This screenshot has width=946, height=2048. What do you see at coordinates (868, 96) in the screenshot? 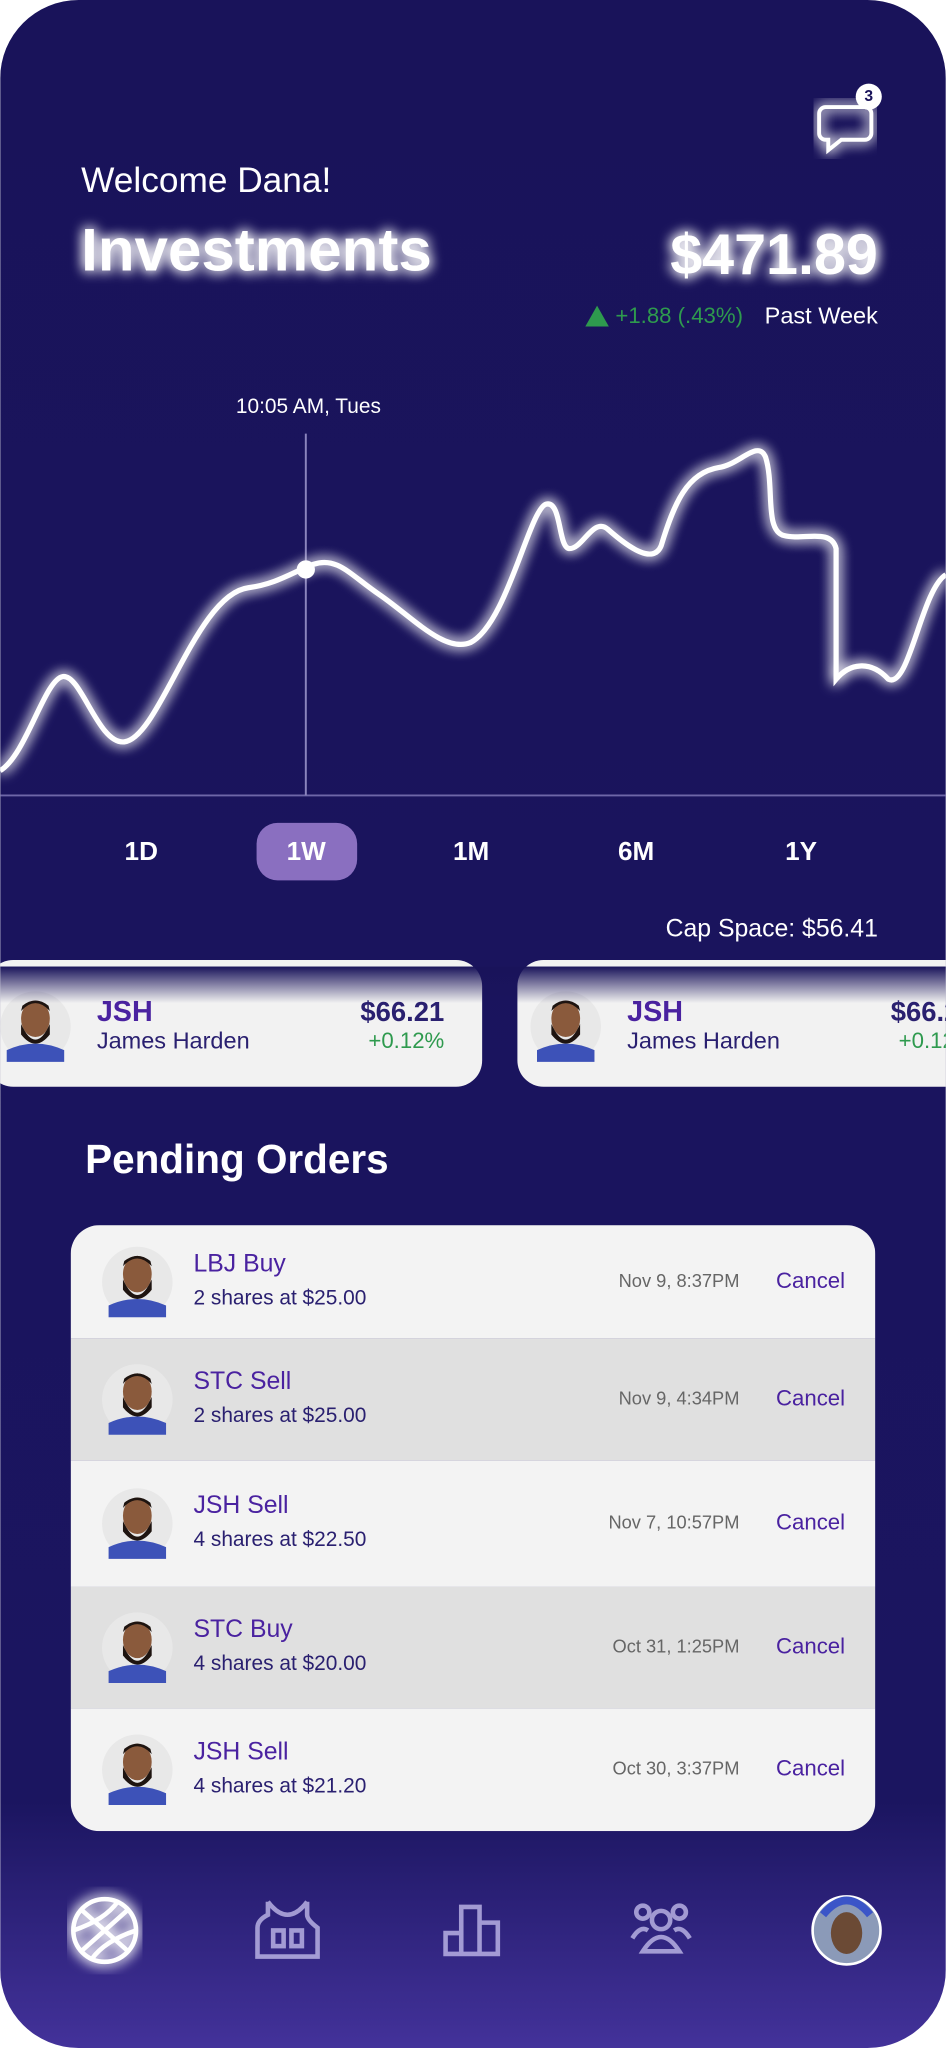
I see `notification-badge: 3` at bounding box center [868, 96].